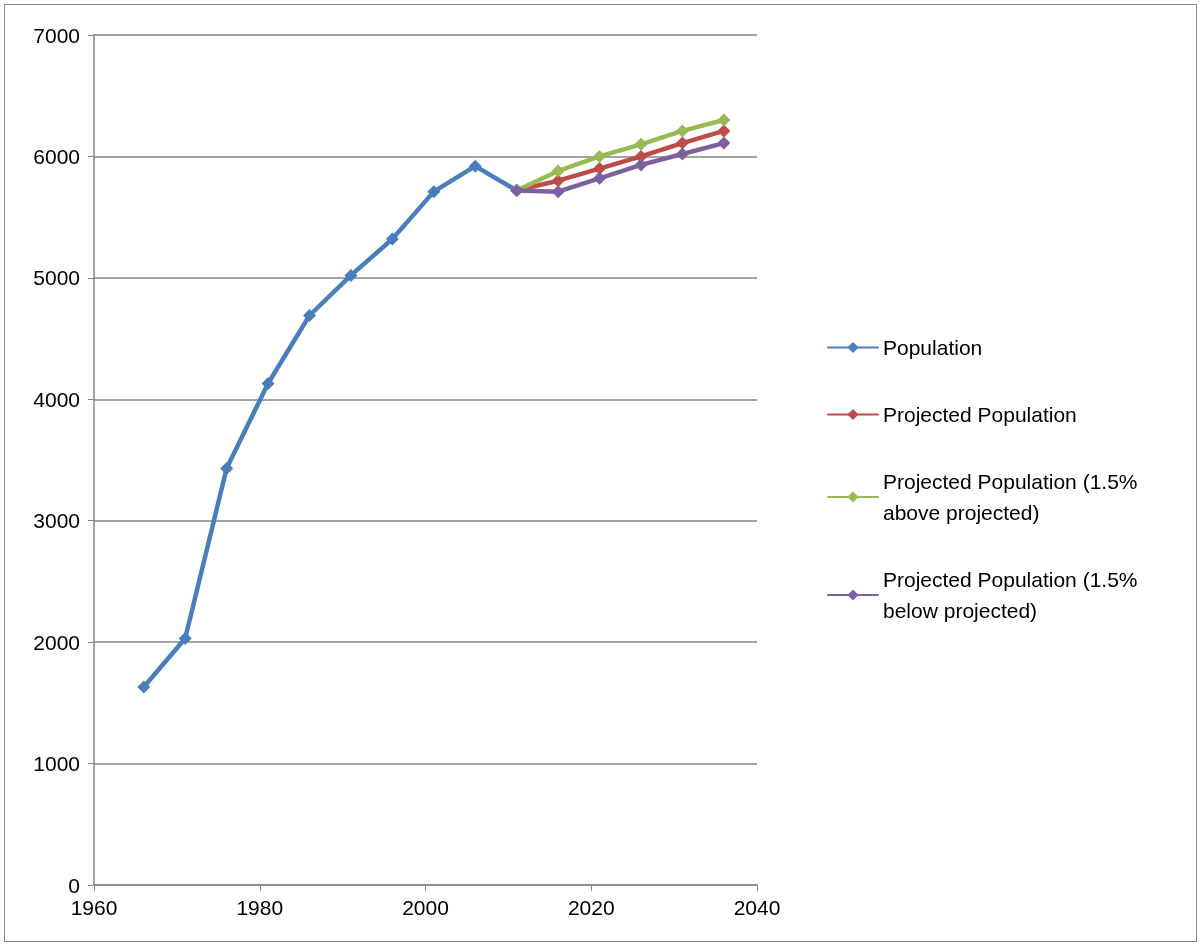  I want to click on x-tick-label: 2000, so click(425, 907).